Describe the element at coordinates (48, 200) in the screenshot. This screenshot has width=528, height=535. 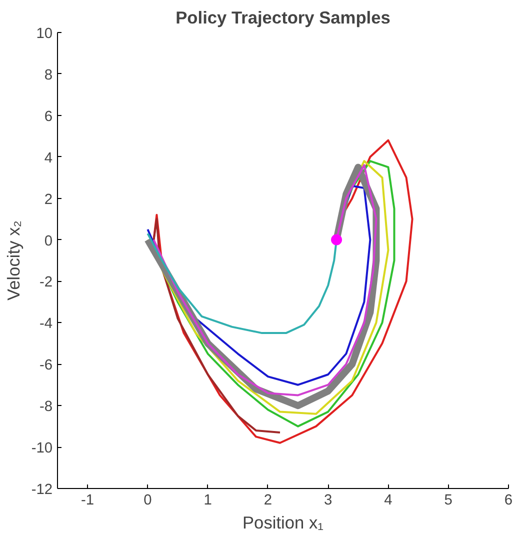
I see `y-tick-label: 2` at that location.